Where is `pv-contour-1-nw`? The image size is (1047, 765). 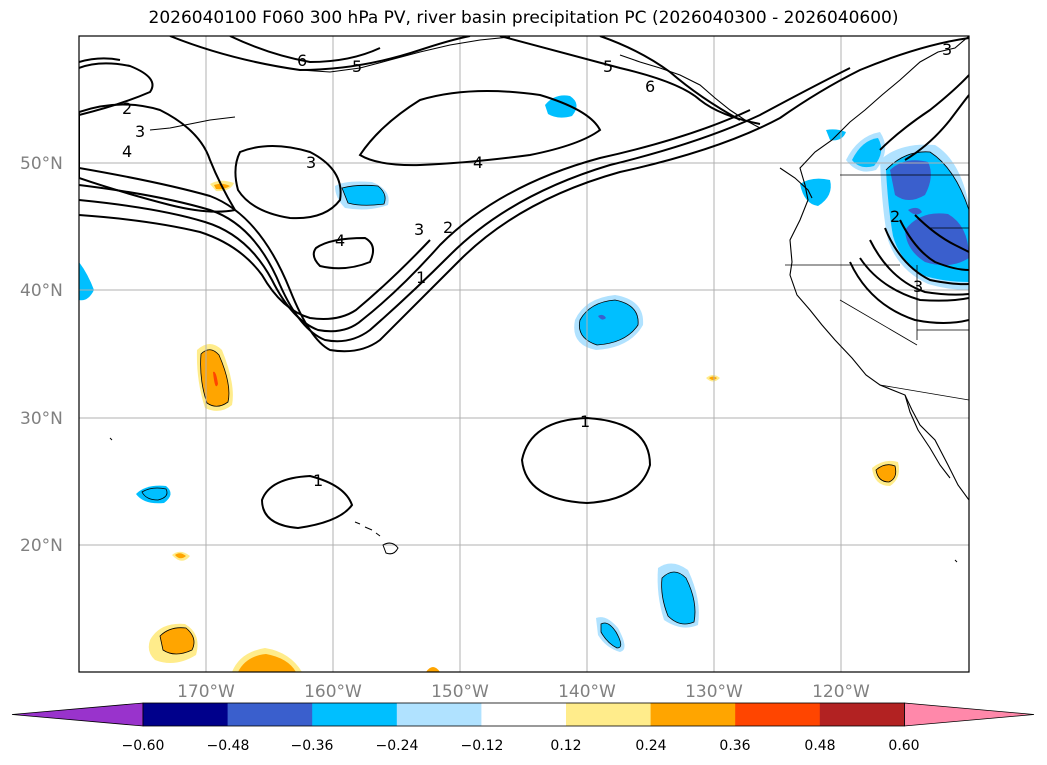
pv-contour-1-nw is located at coordinates (100, 60).